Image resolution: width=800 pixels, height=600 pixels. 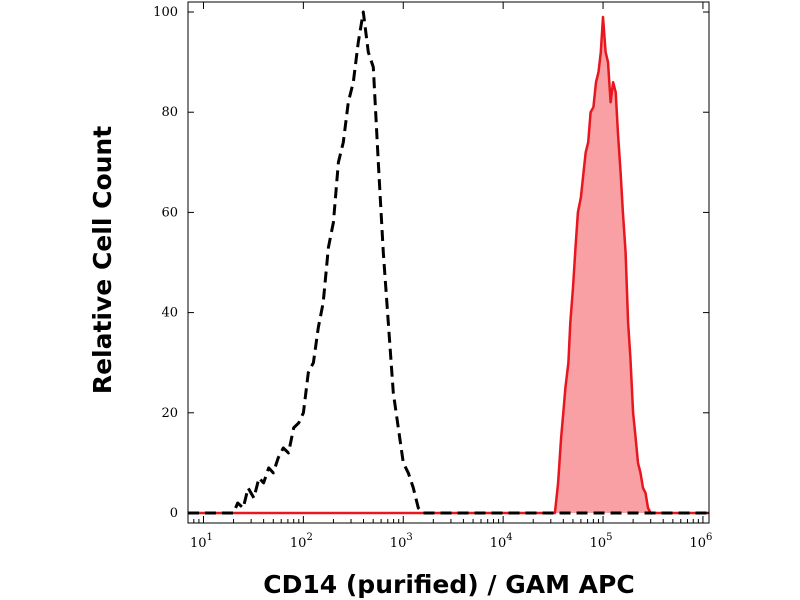 What do you see at coordinates (169, 413) in the screenshot?
I see `y-tick-label: 20` at bounding box center [169, 413].